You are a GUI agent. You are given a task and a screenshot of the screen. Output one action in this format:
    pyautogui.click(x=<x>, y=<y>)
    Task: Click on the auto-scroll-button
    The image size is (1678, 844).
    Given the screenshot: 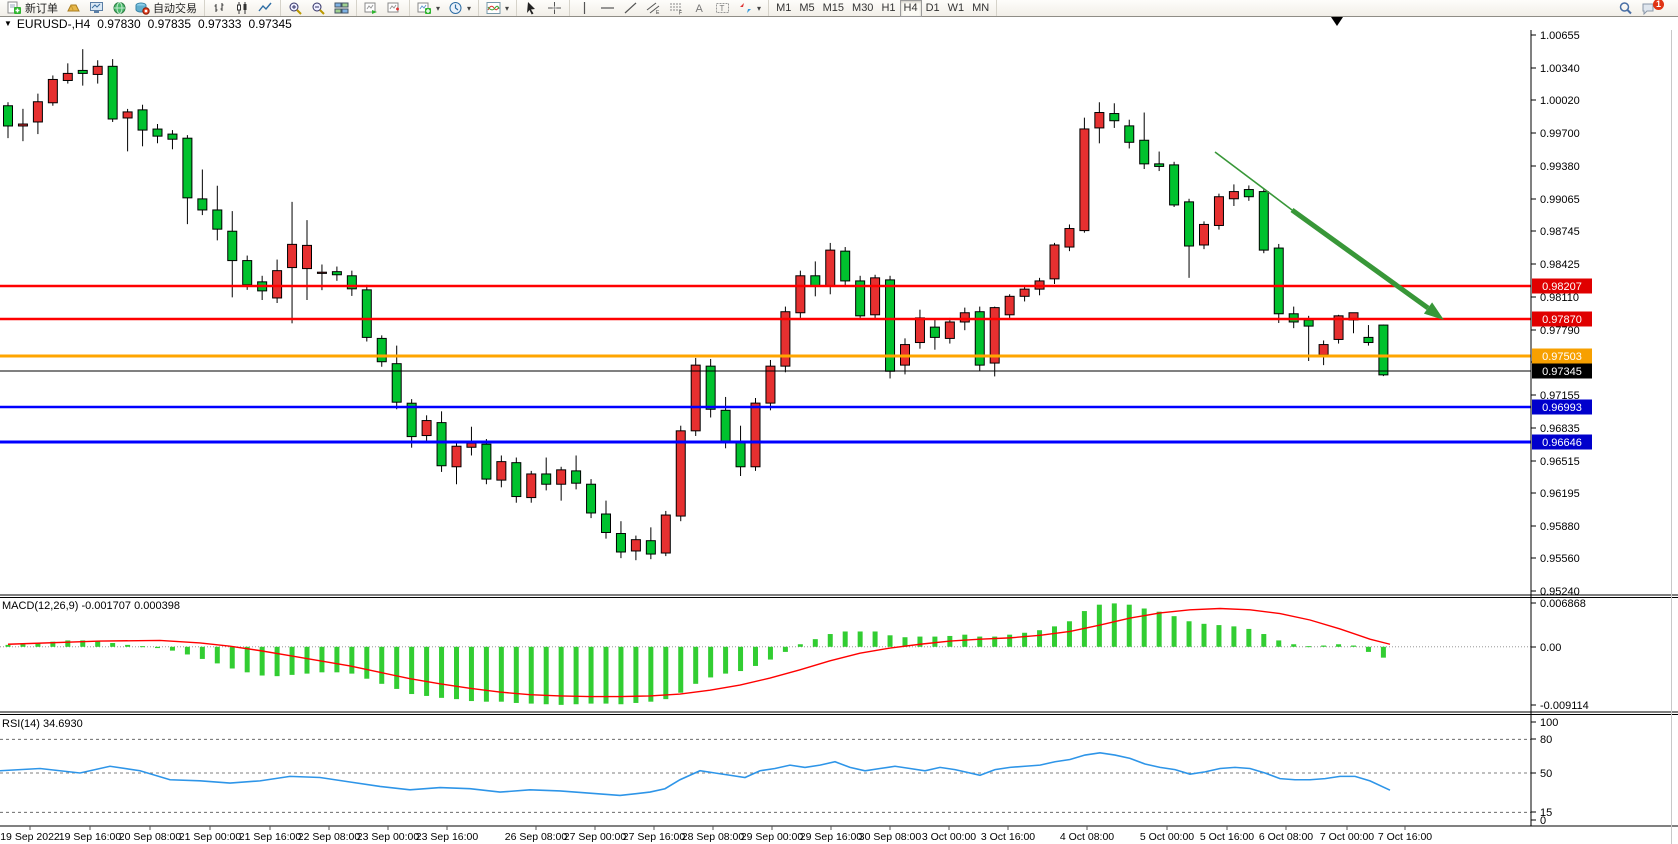 What is the action you would take?
    pyautogui.click(x=371, y=8)
    